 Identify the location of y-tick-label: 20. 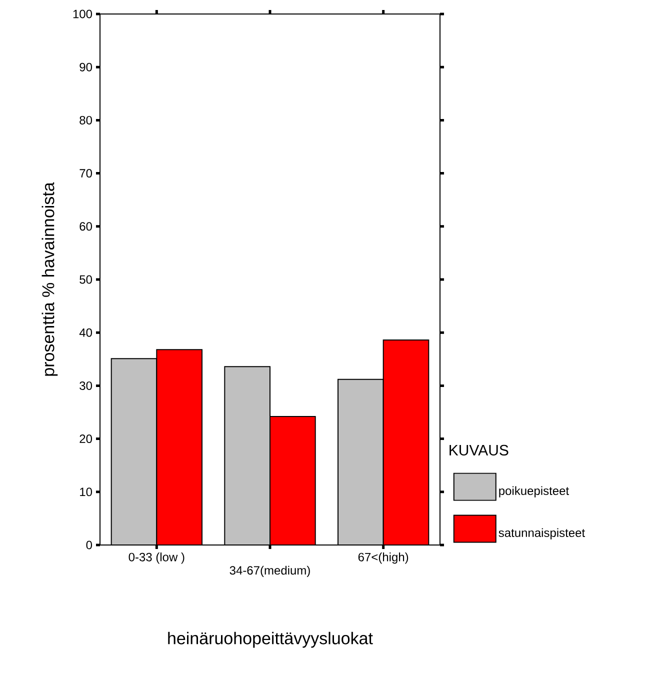
(86, 439).